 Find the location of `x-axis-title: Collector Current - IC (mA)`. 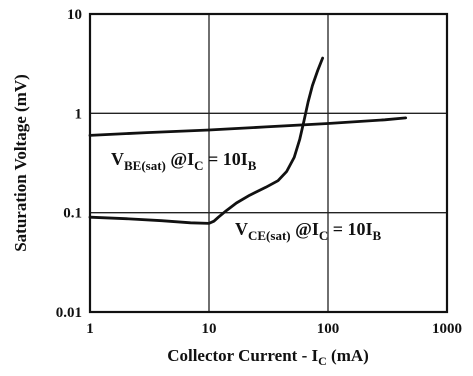

x-axis-title: Collector Current - IC (mA) is located at coordinates (268, 357).